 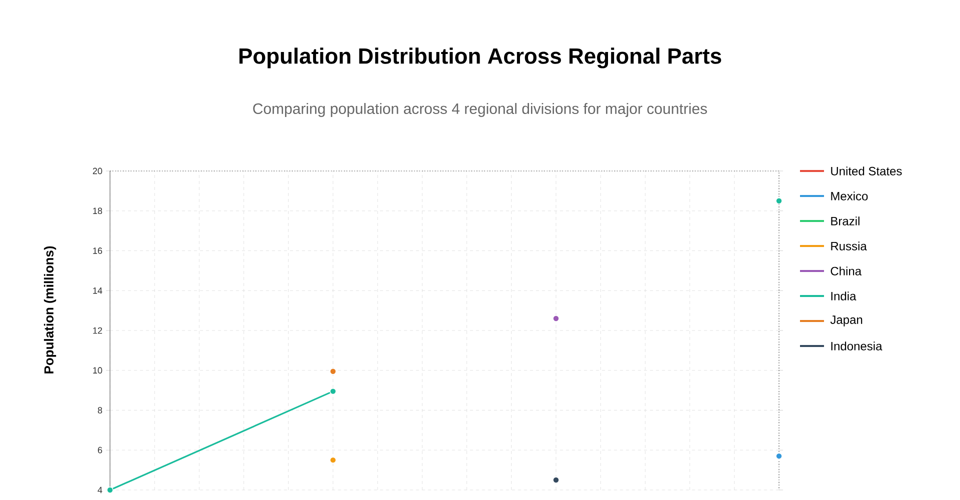 What do you see at coordinates (856, 346) in the screenshot?
I see `legend-label: Indonesia` at bounding box center [856, 346].